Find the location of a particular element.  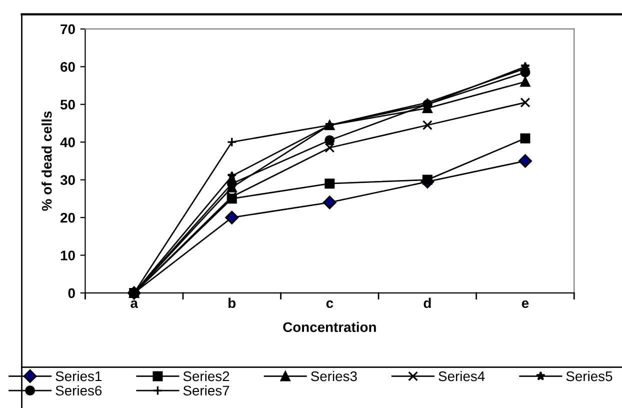

y-tick-label: 20 is located at coordinates (67, 217).